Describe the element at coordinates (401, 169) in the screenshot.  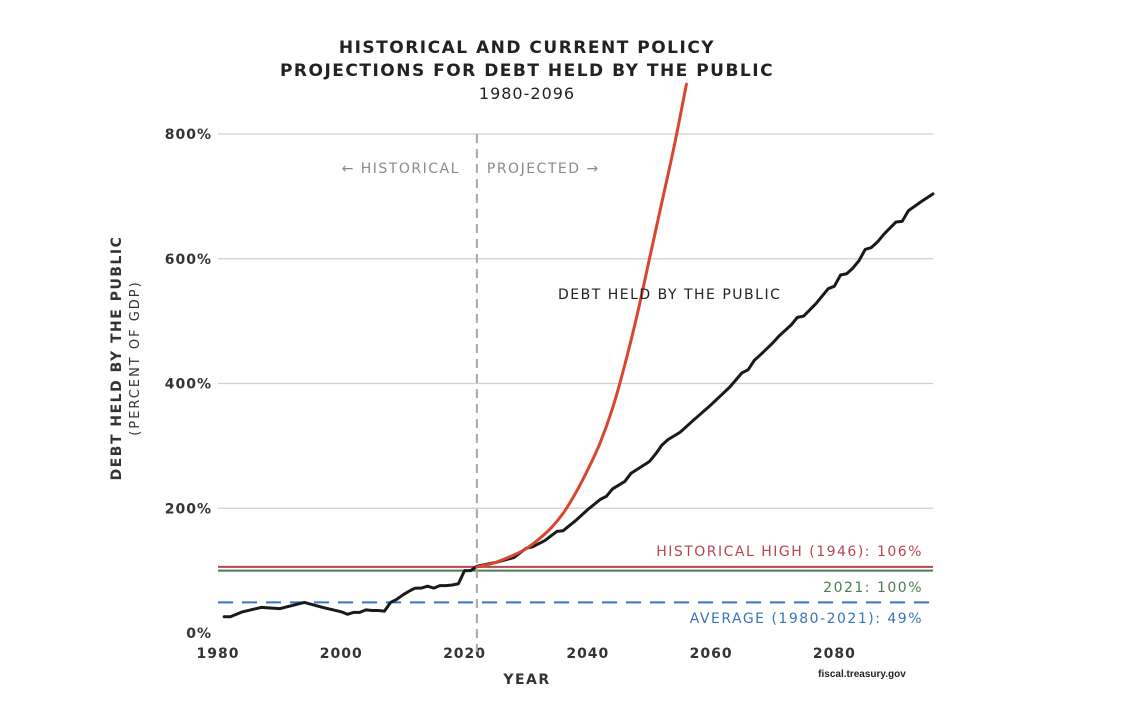
I see `historical-label: ← HISTORICAL` at that location.